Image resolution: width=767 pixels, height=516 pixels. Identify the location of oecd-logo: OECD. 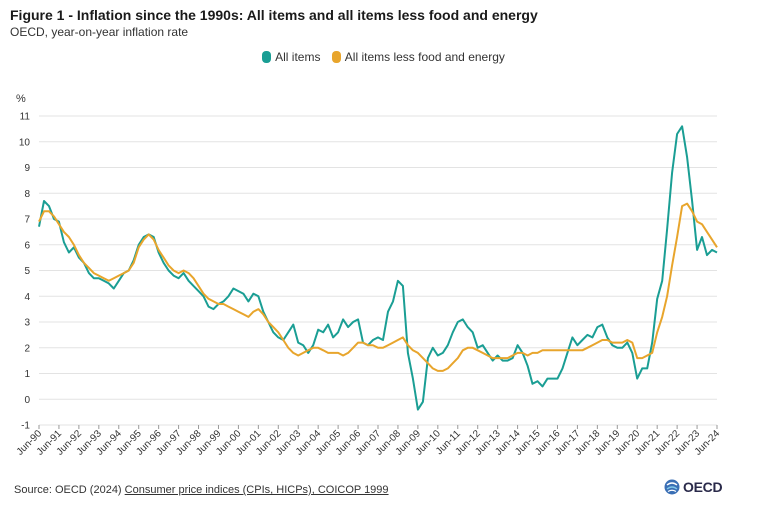
(693, 487).